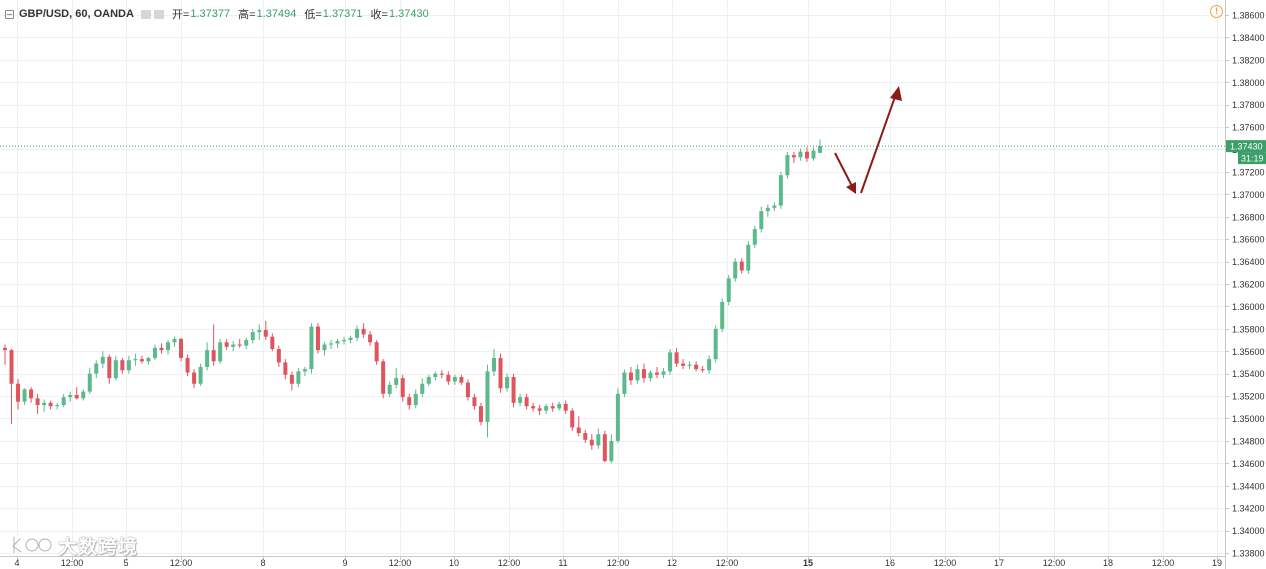 This screenshot has width=1266, height=569. I want to click on y-tick-label: 1.33800, so click(1248, 554).